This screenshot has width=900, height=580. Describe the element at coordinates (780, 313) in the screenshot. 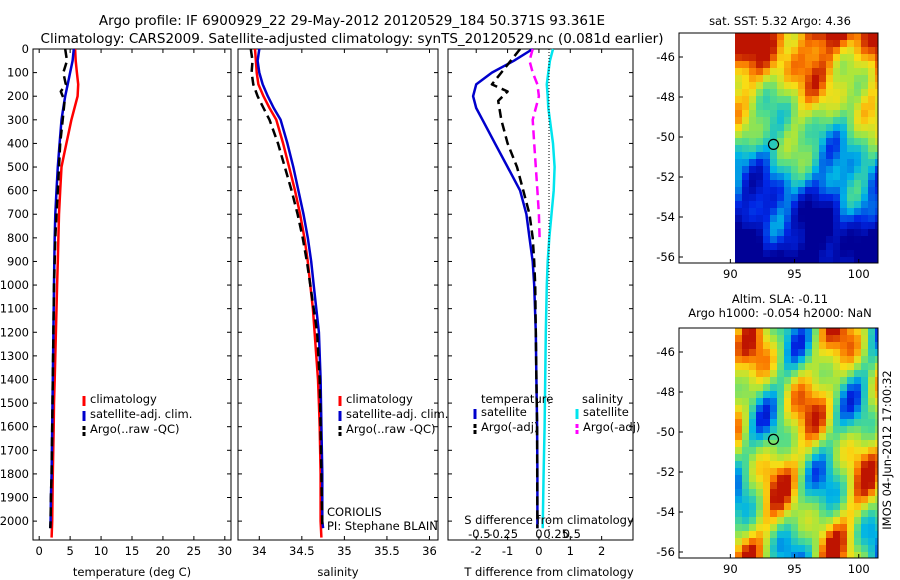

I see `sla-map-subtitle: Argo h1000: -0.054 h2000: NaN` at that location.